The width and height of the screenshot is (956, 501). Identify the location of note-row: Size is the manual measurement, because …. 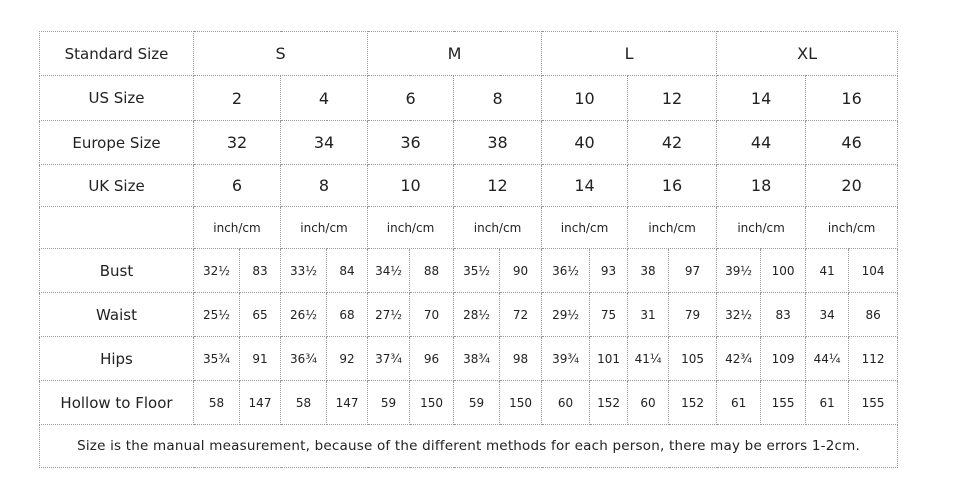
(468, 446).